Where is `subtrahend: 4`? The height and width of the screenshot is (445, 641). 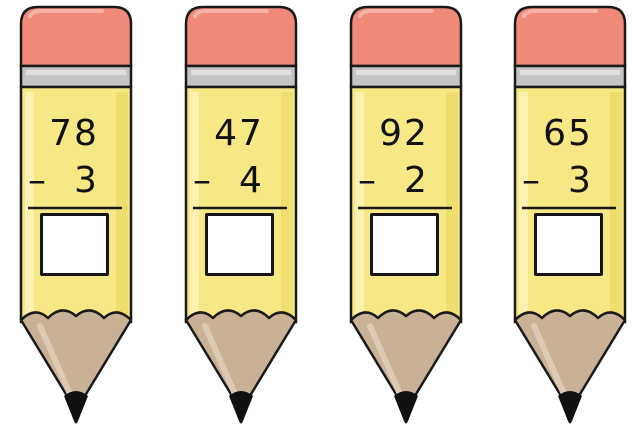 subtrahend: 4 is located at coordinates (250, 180).